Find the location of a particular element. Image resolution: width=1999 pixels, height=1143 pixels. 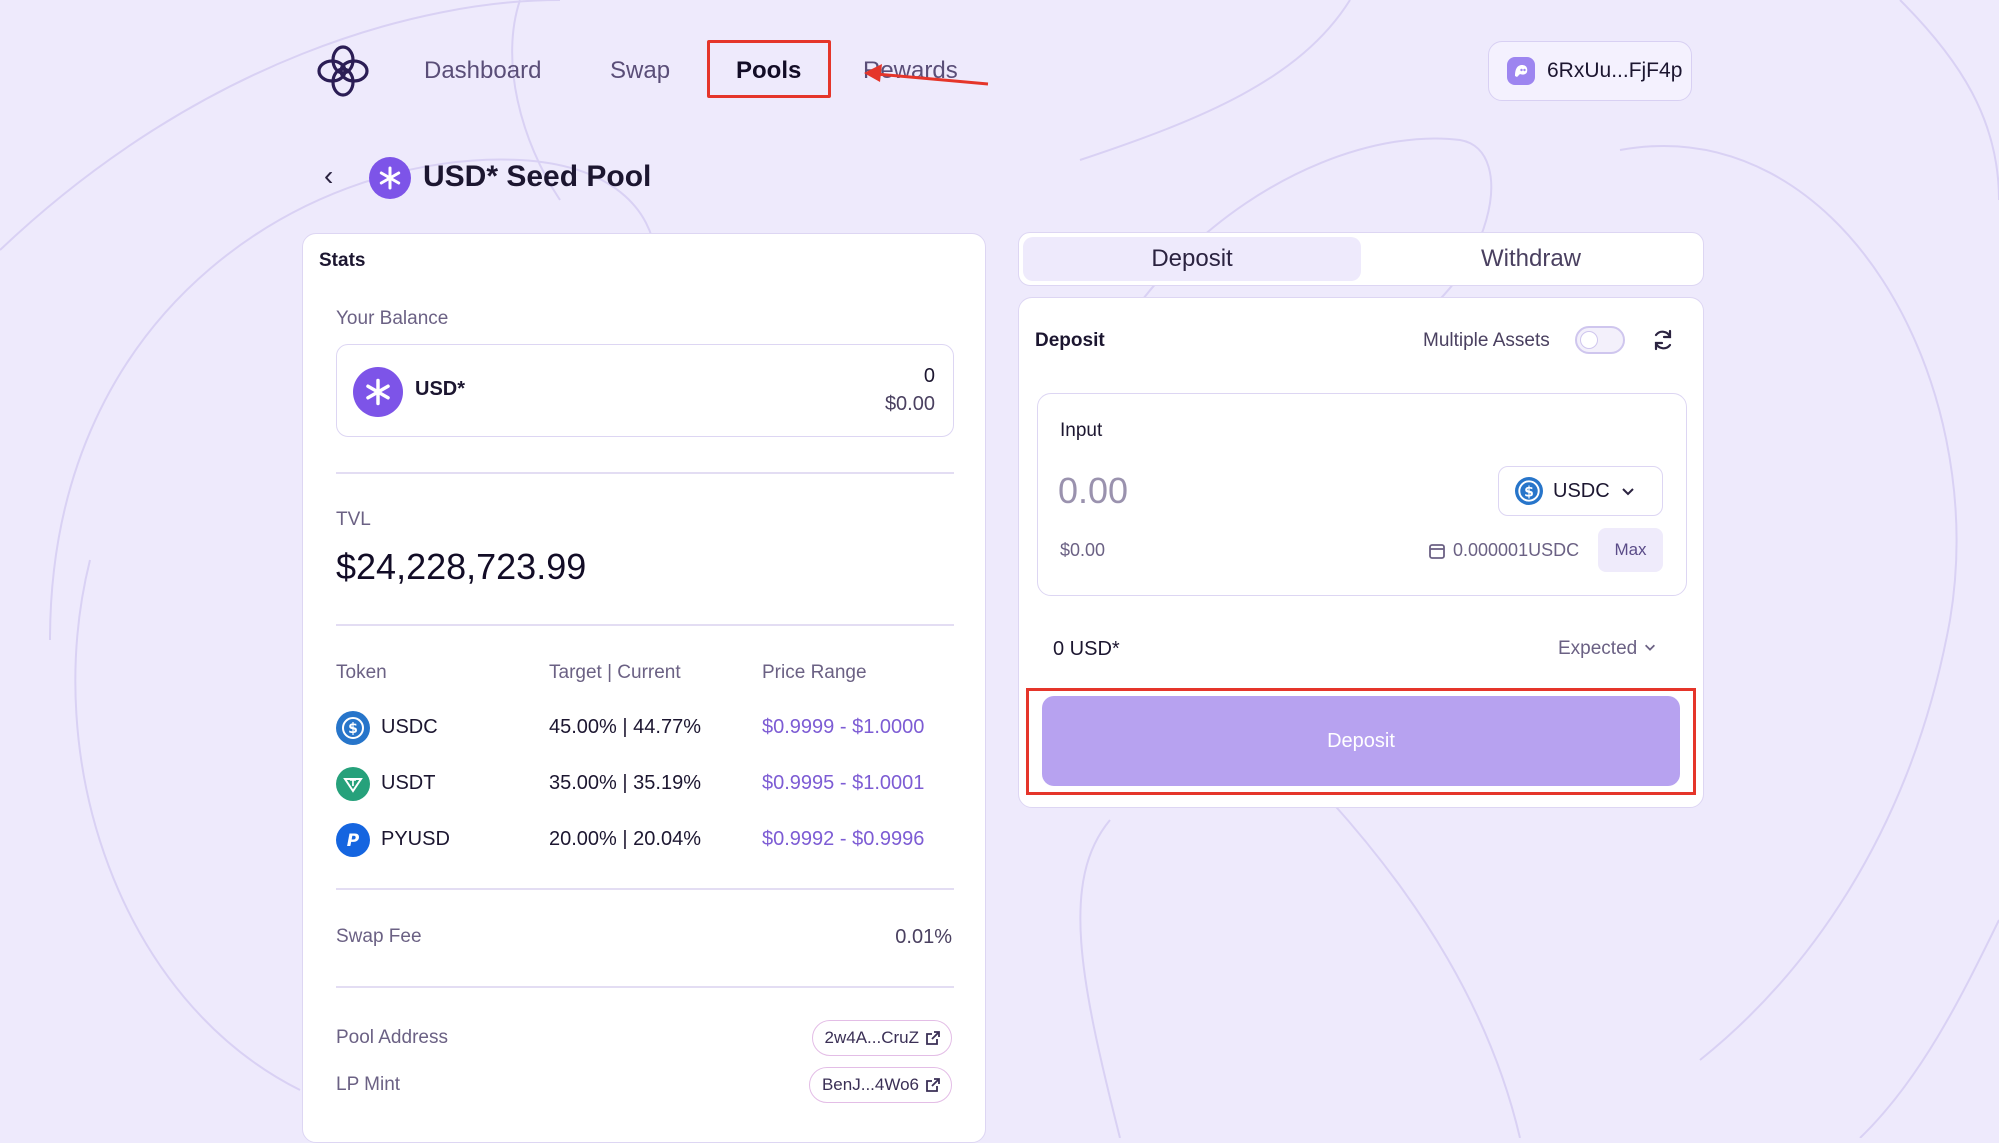

balance-box: USD* 0 $0.00 is located at coordinates (645, 390).